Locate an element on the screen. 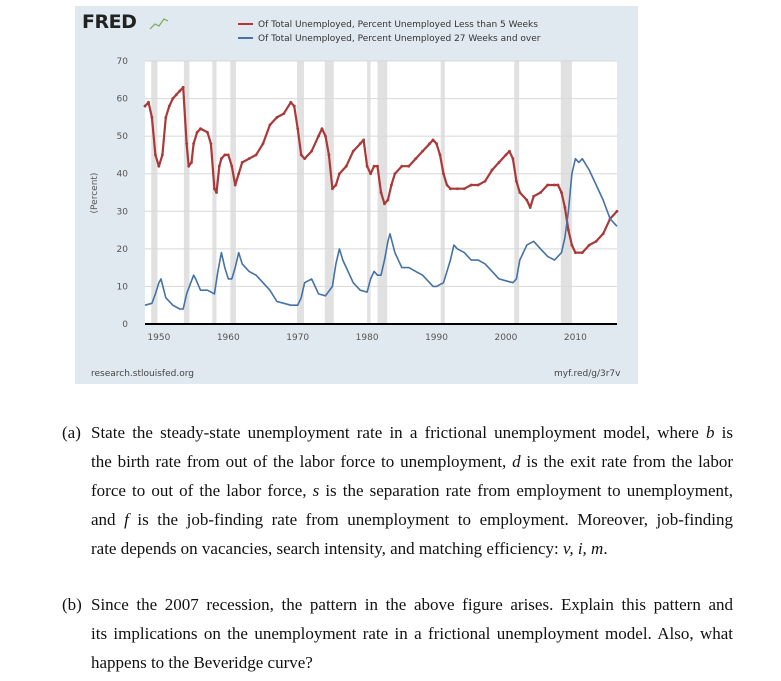 This screenshot has width=781, height=681. source-left: research.stlouisfed.org is located at coordinates (142, 374).